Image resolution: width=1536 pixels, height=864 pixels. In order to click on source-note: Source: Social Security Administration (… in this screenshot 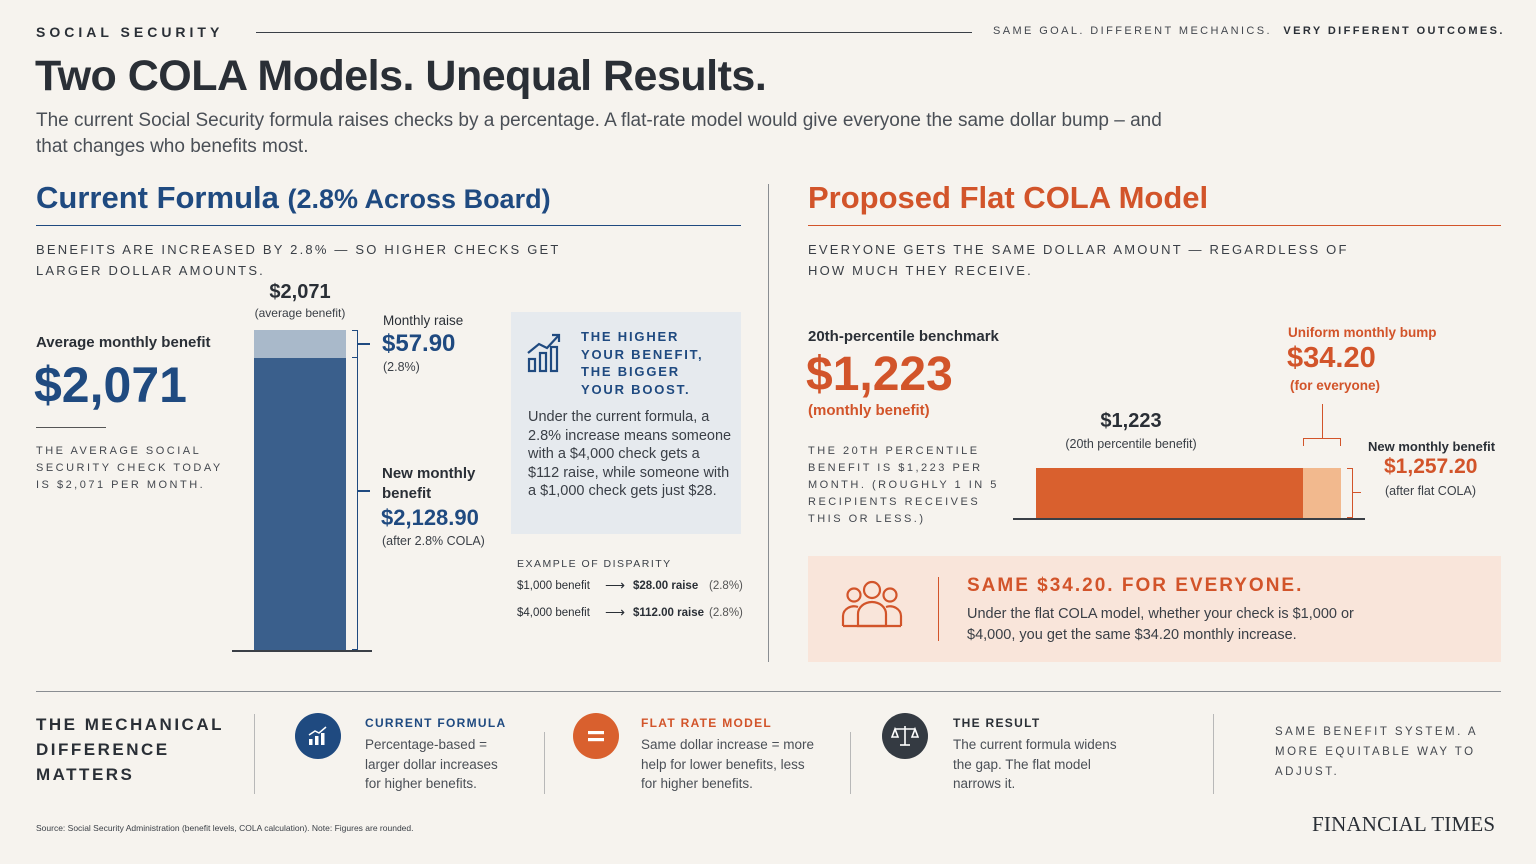, I will do `click(225, 828)`.